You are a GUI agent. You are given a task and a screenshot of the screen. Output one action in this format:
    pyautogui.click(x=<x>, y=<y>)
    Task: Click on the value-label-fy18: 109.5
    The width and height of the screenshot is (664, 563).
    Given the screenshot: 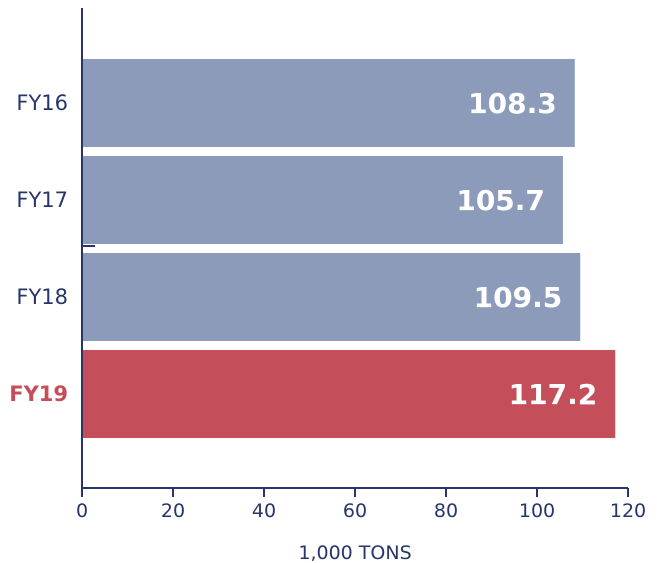 What is the action you would take?
    pyautogui.click(x=518, y=297)
    